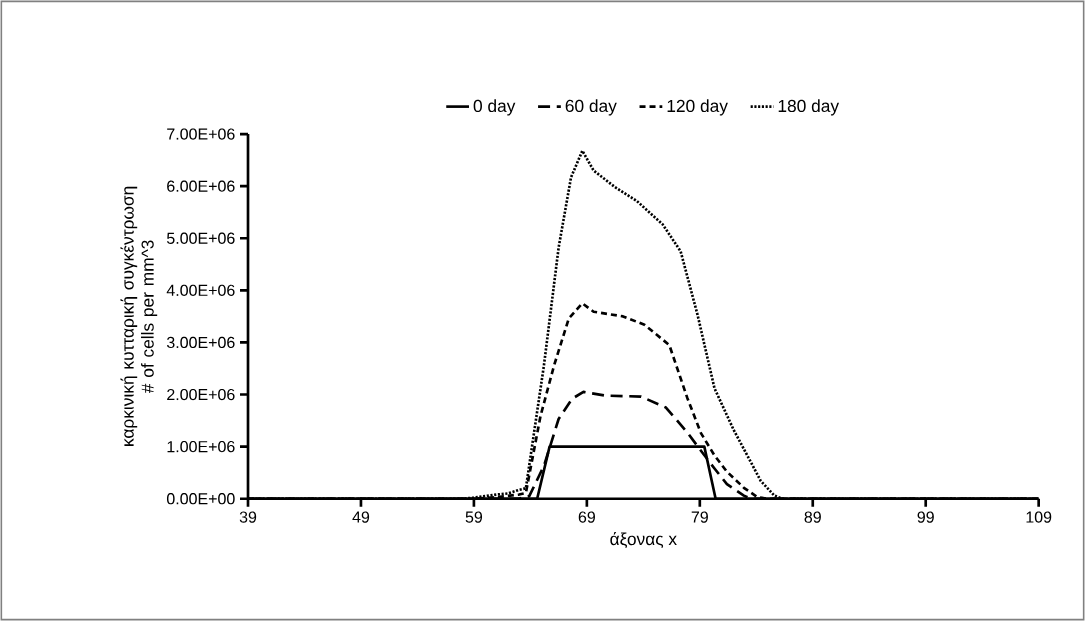 This screenshot has width=1085, height=621. What do you see at coordinates (643, 539) in the screenshot?
I see `x-axis-title: άξονας x` at bounding box center [643, 539].